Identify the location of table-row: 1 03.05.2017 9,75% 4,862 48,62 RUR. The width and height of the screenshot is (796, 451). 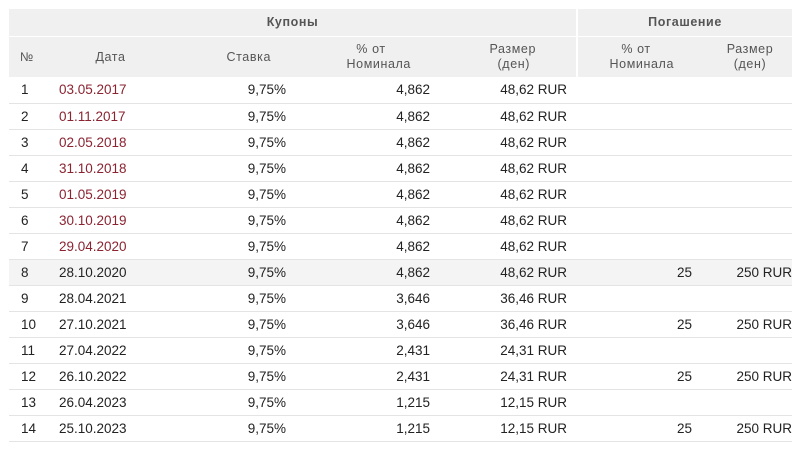
(401, 90).